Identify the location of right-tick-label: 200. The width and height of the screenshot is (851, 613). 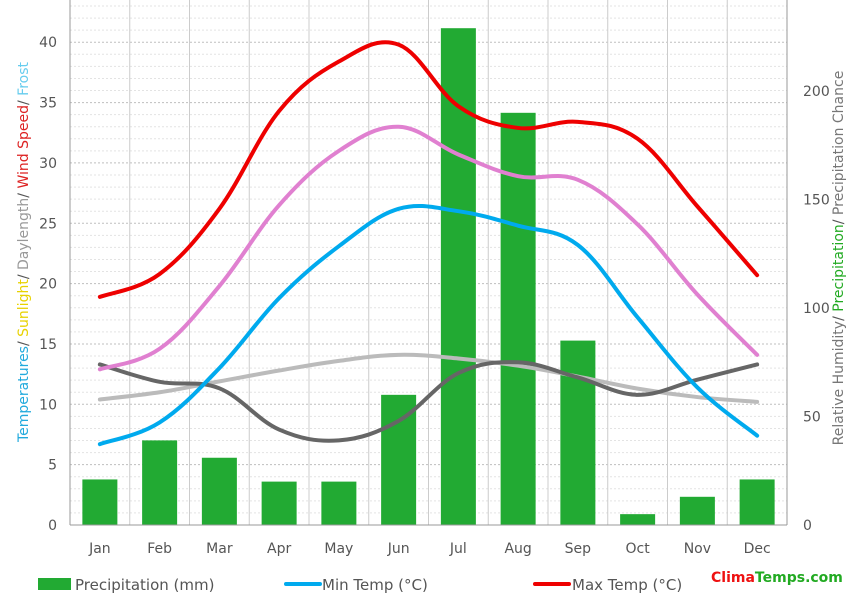
(816, 92).